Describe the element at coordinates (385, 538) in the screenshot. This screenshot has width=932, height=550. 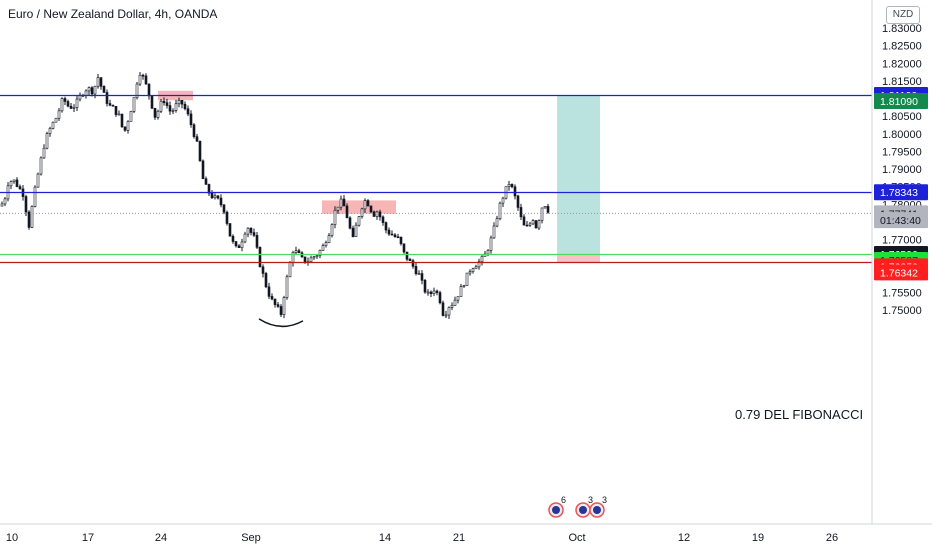
I see `x-tick-label: 14` at that location.